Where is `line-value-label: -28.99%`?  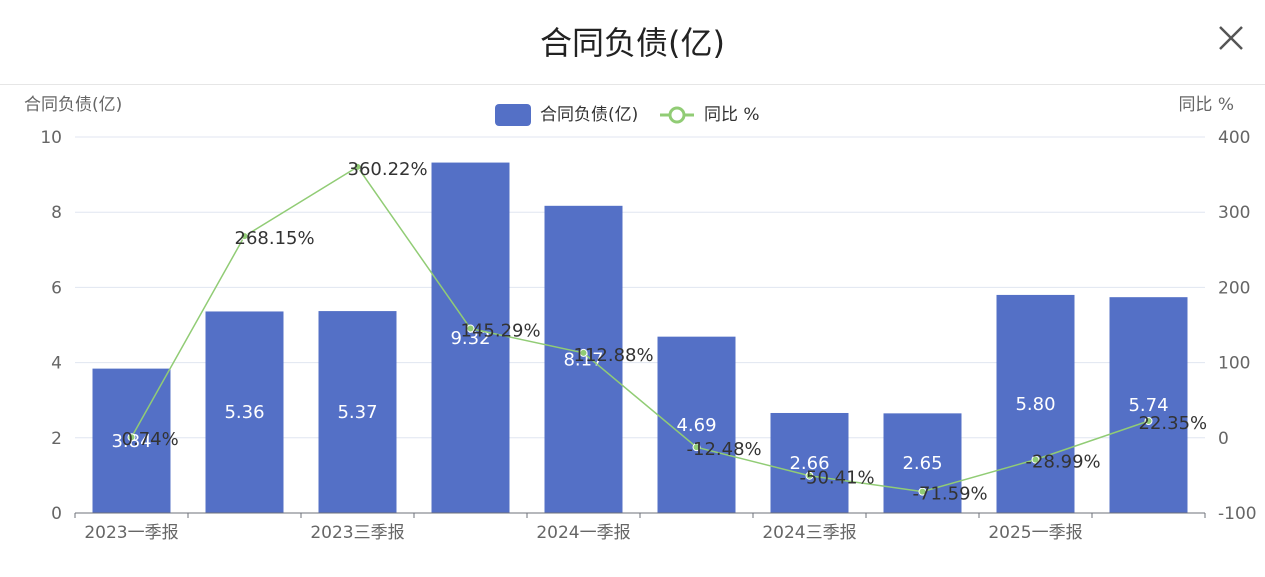 line-value-label: -28.99% is located at coordinates (1063, 462).